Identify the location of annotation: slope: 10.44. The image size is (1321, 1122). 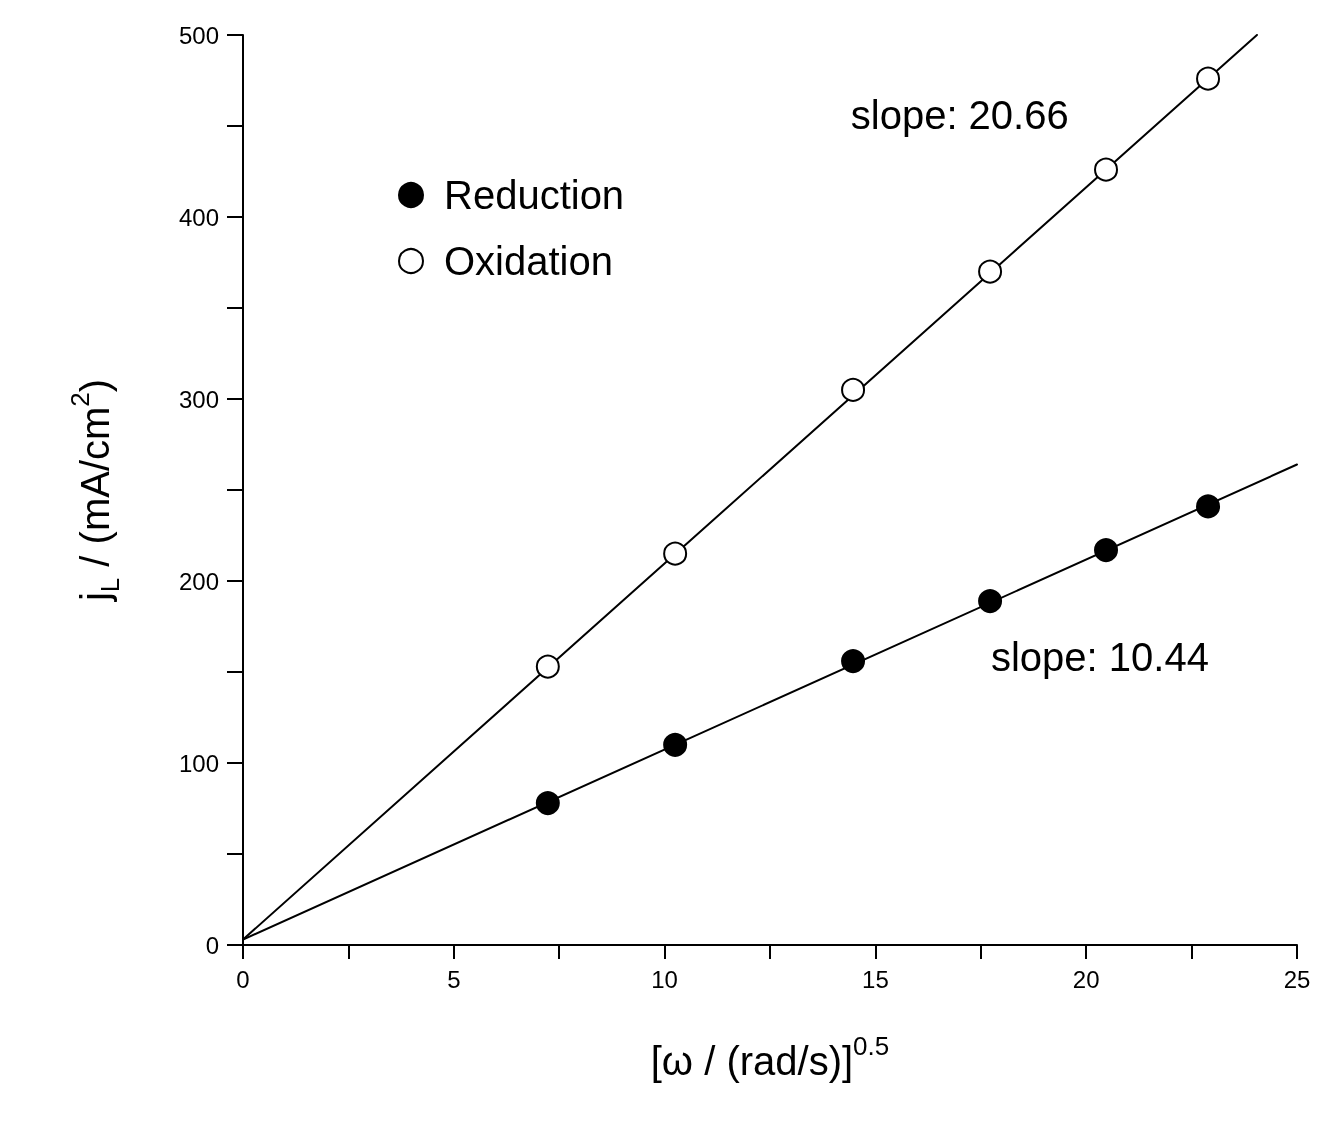
(1099, 657).